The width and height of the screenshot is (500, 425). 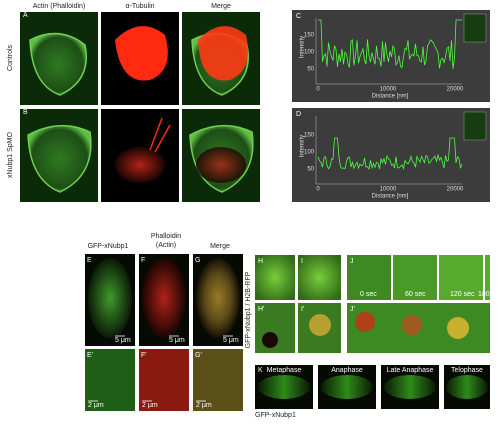 I want to click on side-label: GFP-xNubp1 / H2B-RFP, so click(x=248, y=309).